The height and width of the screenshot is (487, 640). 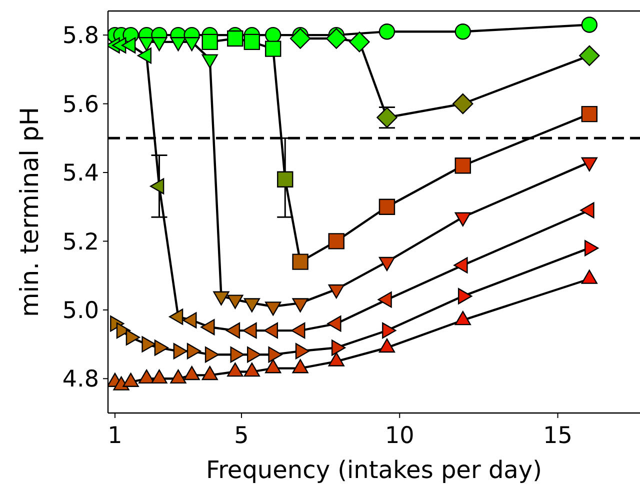 I want to click on y-tick-label: 4.8, so click(x=80, y=379).